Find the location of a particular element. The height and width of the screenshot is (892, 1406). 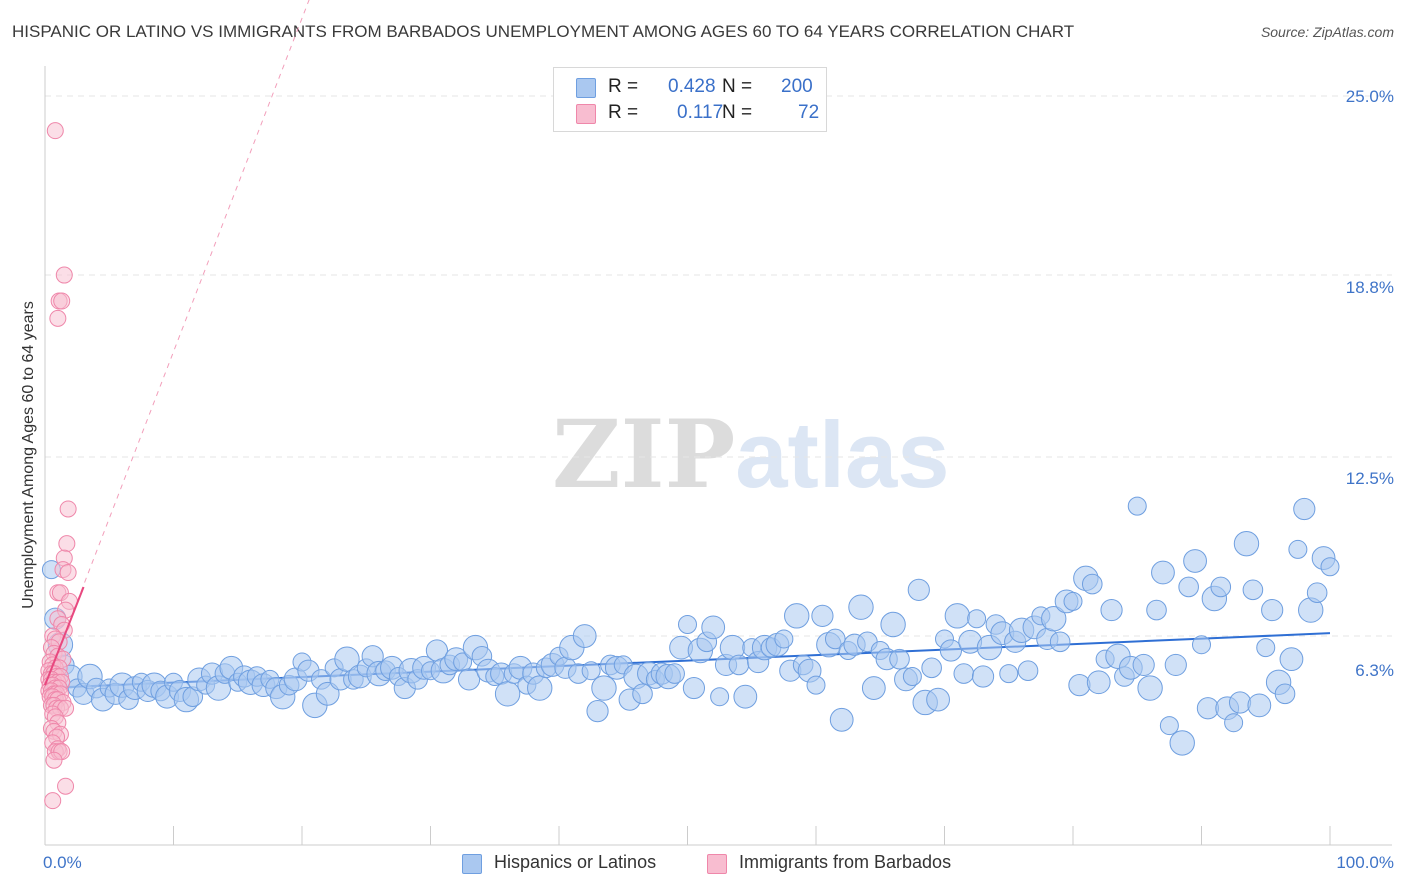

watermark: ZIPatlas is located at coordinates (751, 455).